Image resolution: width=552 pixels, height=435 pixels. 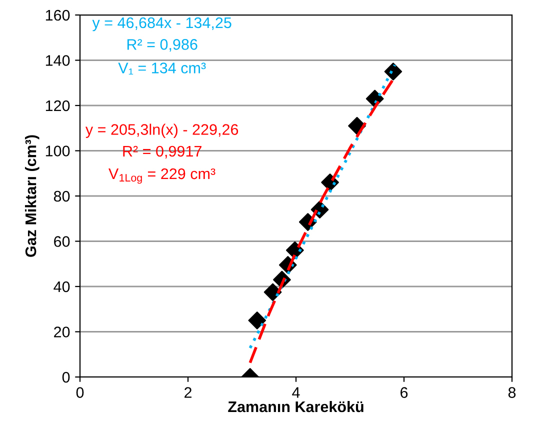 I want to click on x-tick-label: 2, so click(x=188, y=392).